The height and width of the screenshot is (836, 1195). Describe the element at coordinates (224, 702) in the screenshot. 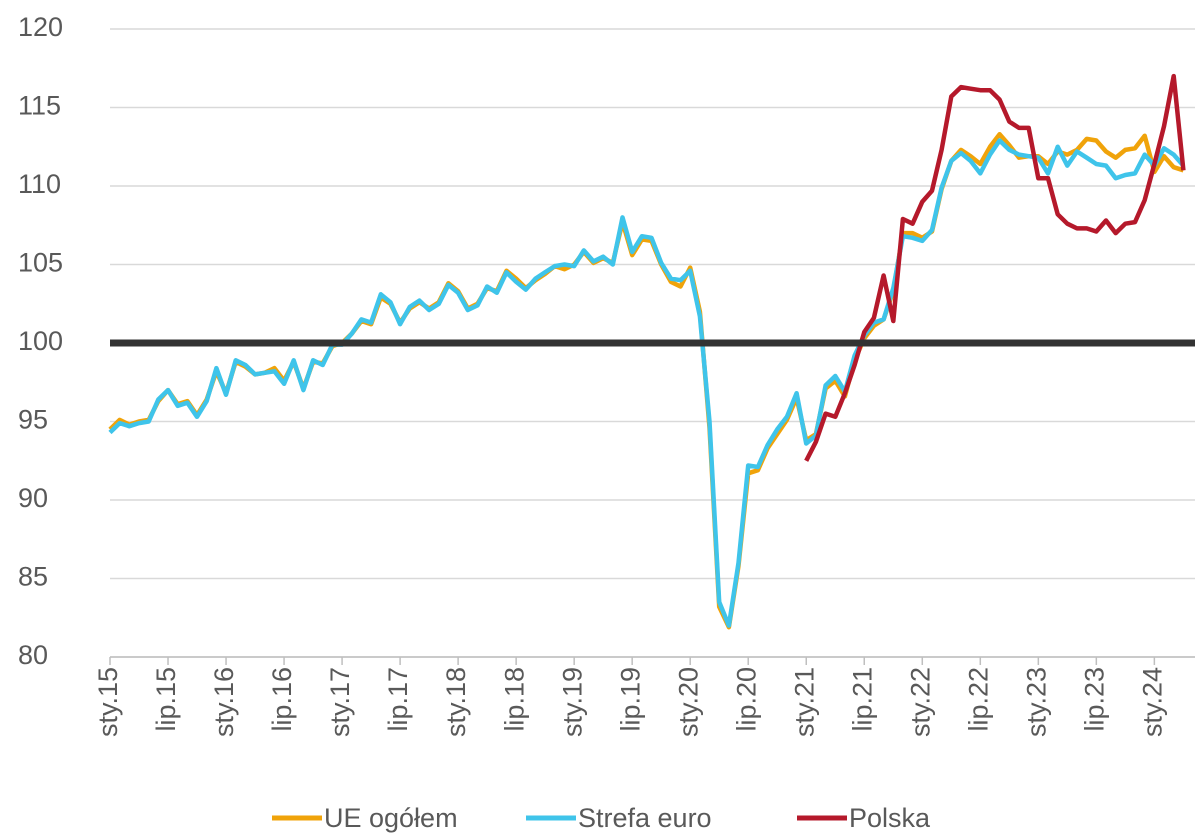

I see `x-tick-label: sty.16` at that location.